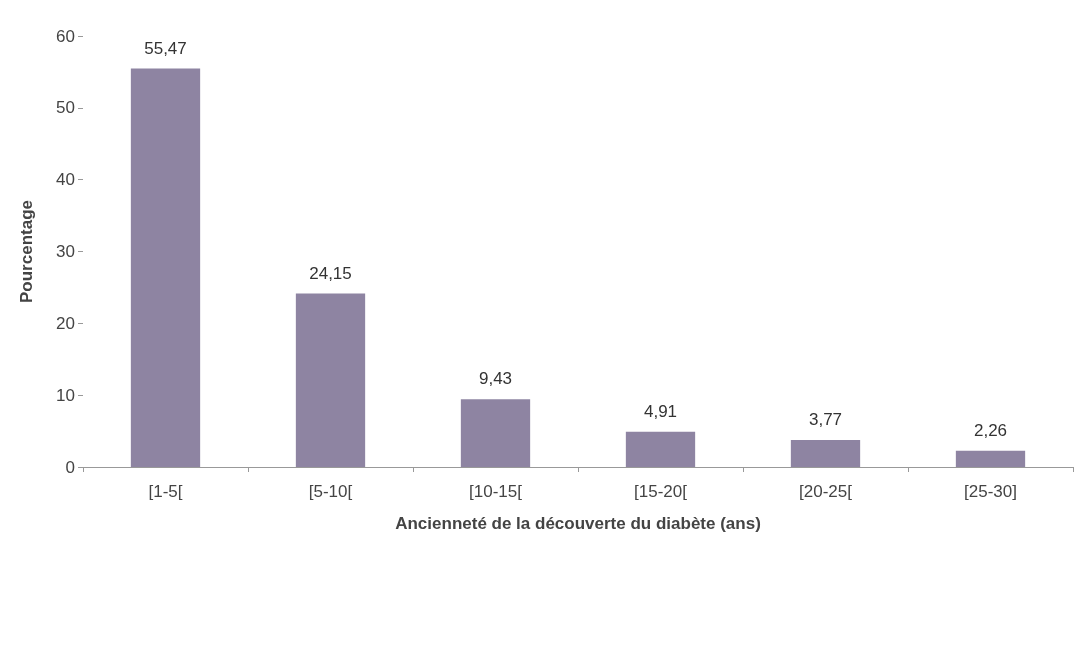 The width and height of the screenshot is (1089, 647). I want to click on y-tick-label: 30, so click(65, 251).